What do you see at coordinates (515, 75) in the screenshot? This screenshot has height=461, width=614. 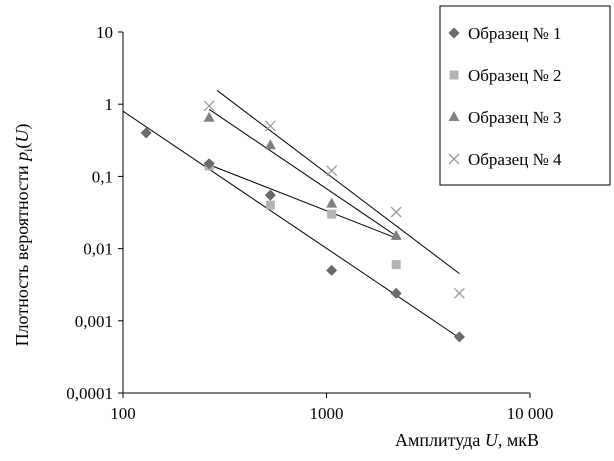 I see `legend-label-2: Образец № 2` at bounding box center [515, 75].